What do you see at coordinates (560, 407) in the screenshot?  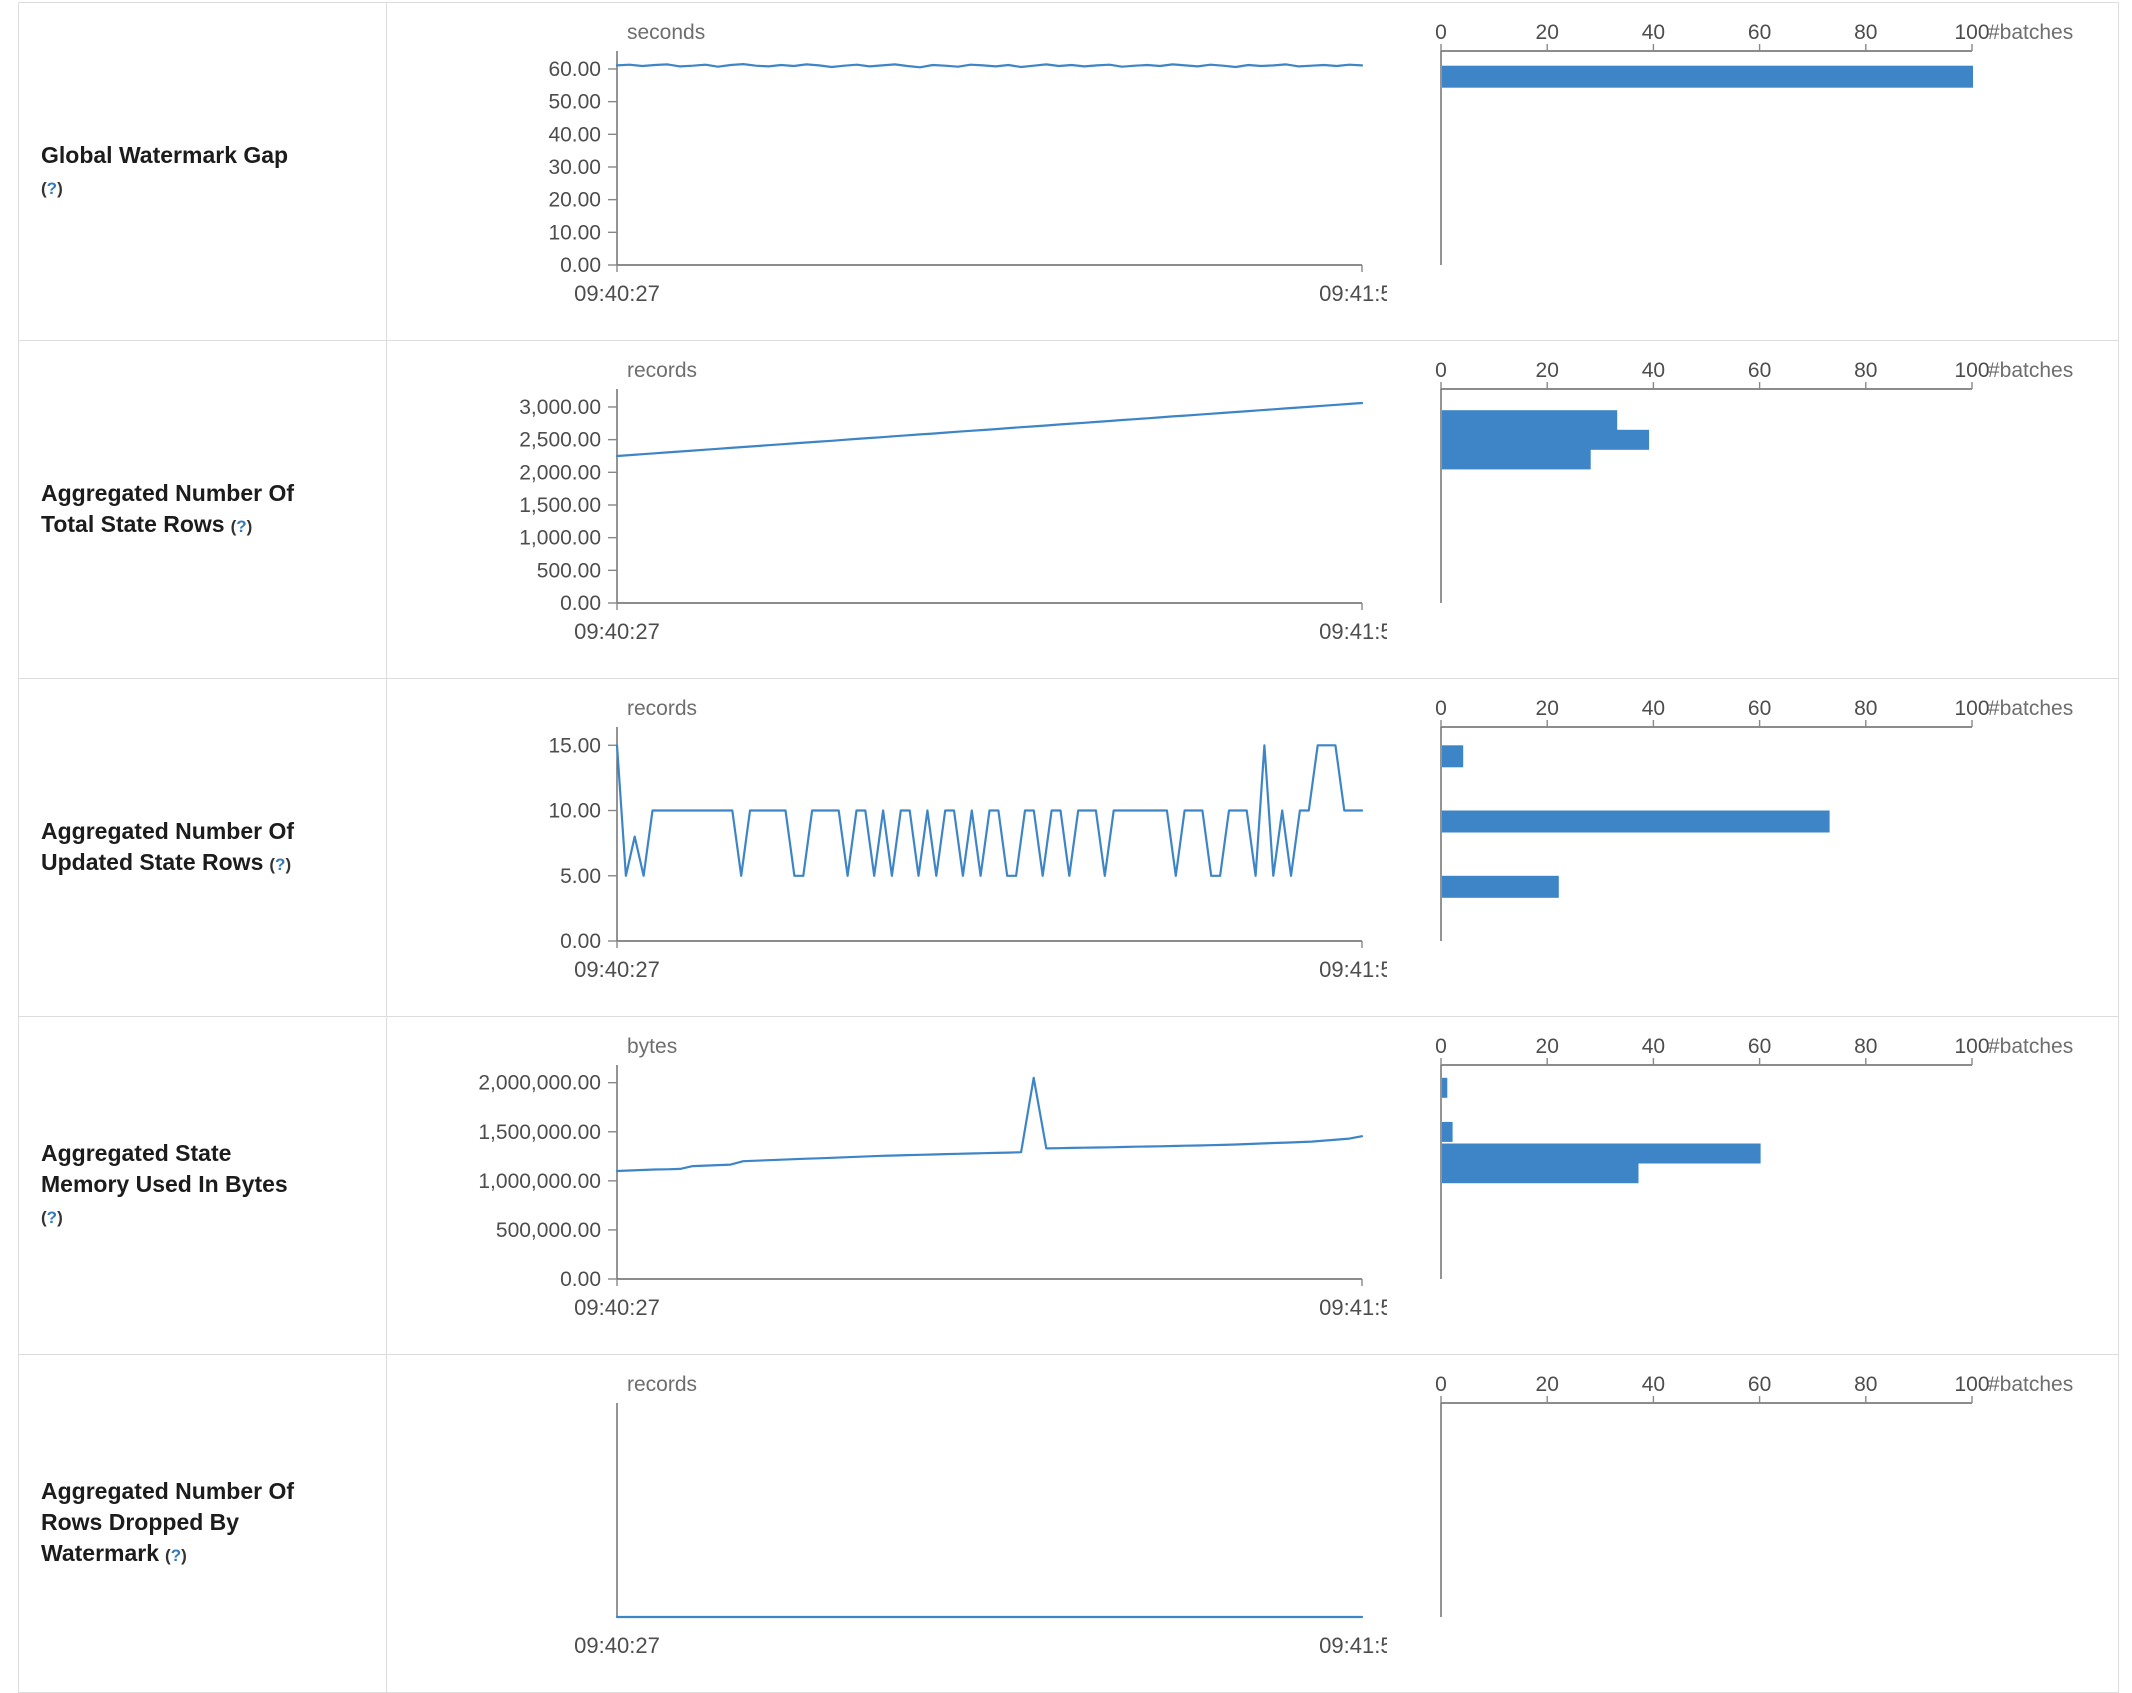 I see `y-tick-label: 3,000.00` at bounding box center [560, 407].